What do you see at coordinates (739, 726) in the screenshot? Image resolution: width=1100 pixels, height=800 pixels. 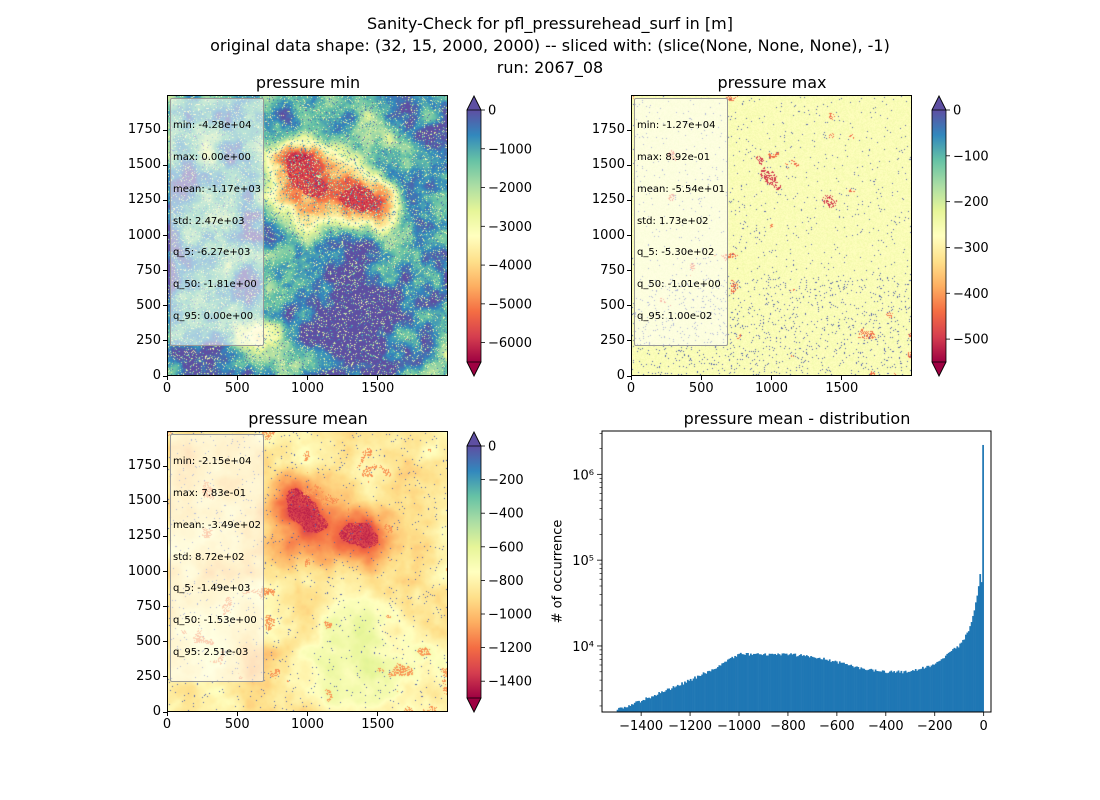 I see `x-tick-label: −1000` at bounding box center [739, 726].